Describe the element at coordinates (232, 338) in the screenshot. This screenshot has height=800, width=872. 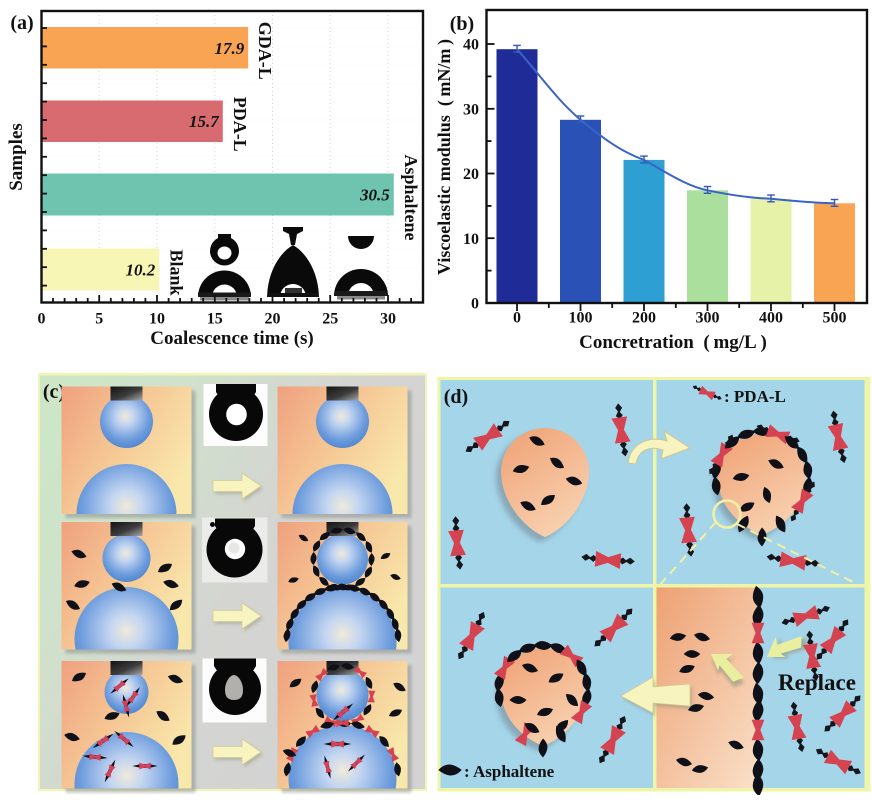
I see `svg-text: Coalescence time (s)` at that location.